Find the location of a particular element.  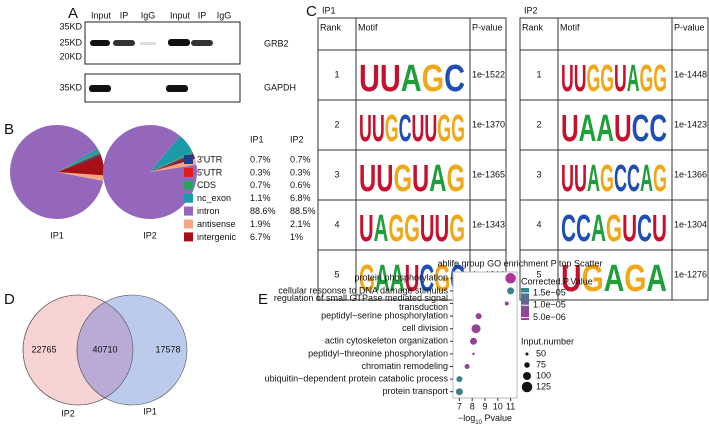

p-value: 1e-1366 is located at coordinates (690, 174).